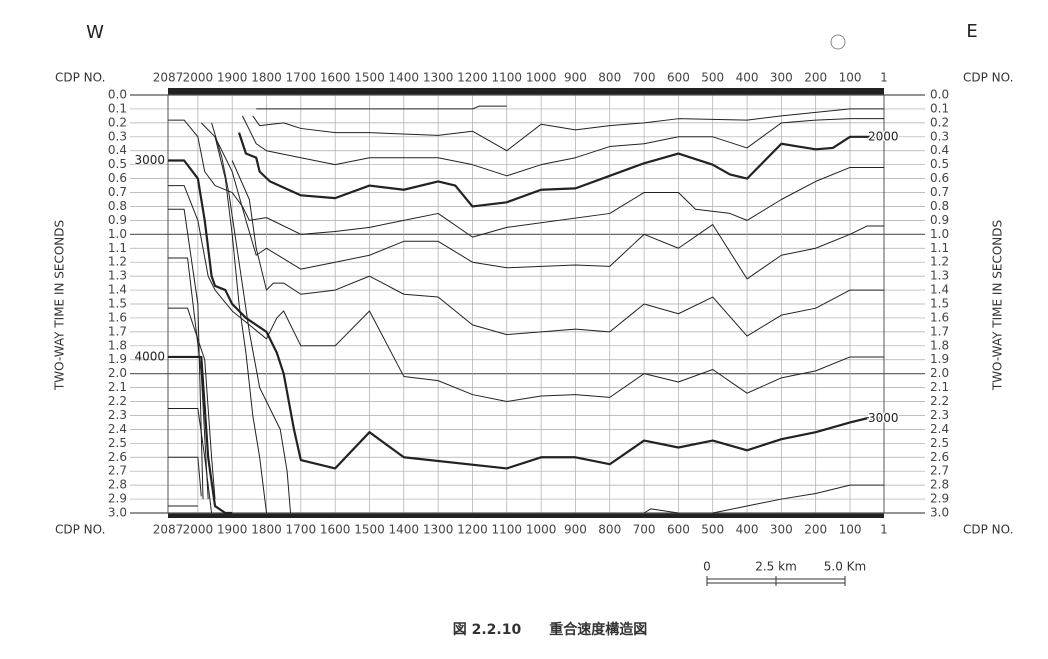  I want to click on y-tick-label: 0.2, so click(117, 122).